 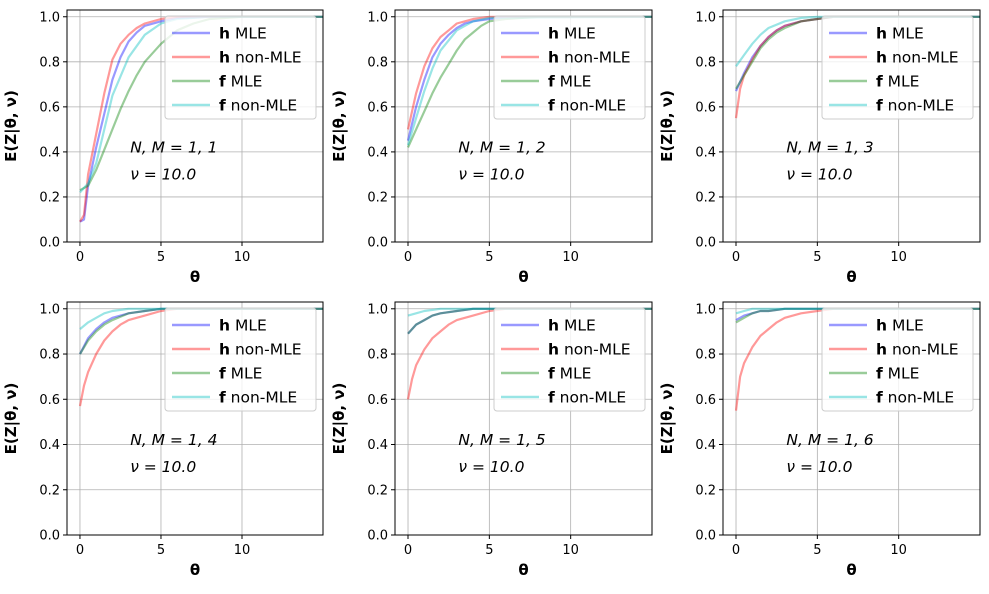 I want to click on annotation-1: N, M = 1, 2, so click(x=501, y=147).